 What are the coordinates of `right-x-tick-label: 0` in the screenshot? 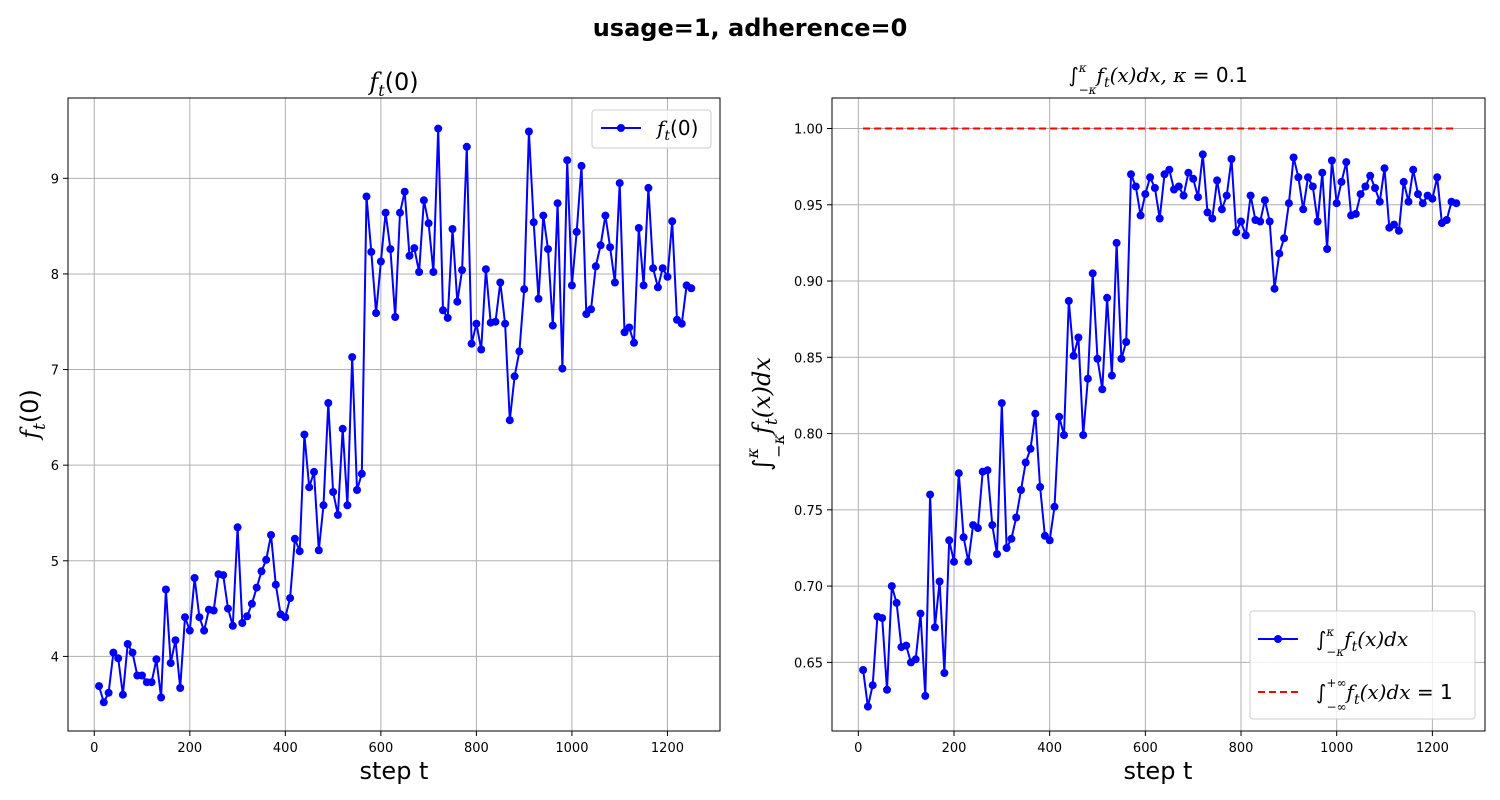 It's located at (858, 748).